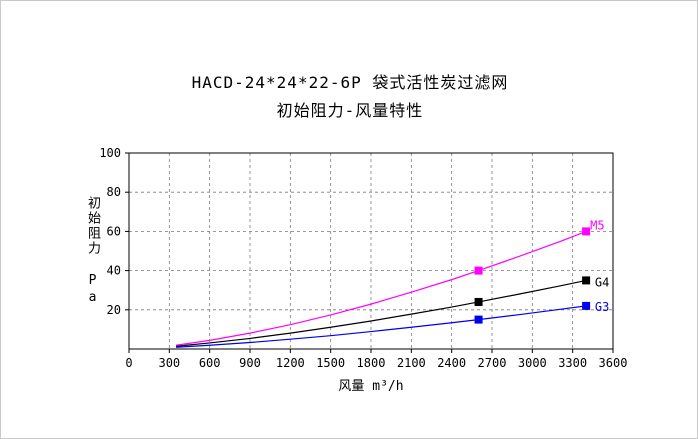 The image size is (698, 439). What do you see at coordinates (572, 363) in the screenshot?
I see `x-tick-label: 3300` at bounding box center [572, 363].